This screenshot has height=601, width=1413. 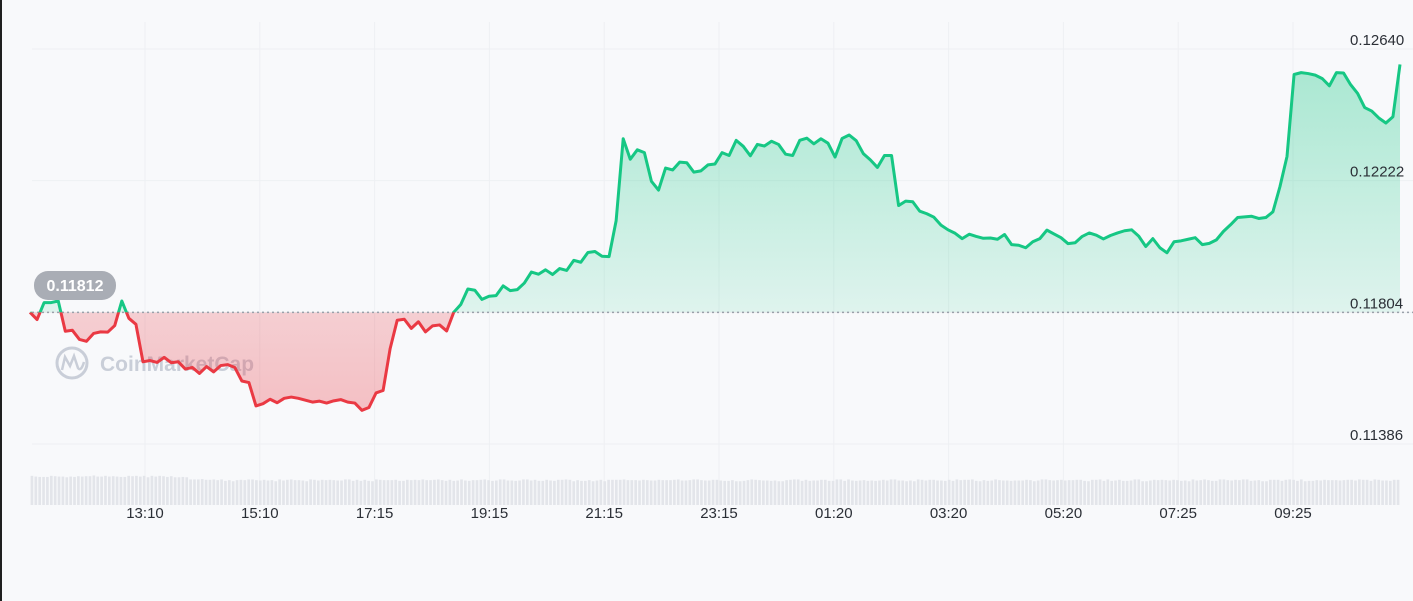 I want to click on x-tick-label: 05:20, so click(x=1064, y=513).